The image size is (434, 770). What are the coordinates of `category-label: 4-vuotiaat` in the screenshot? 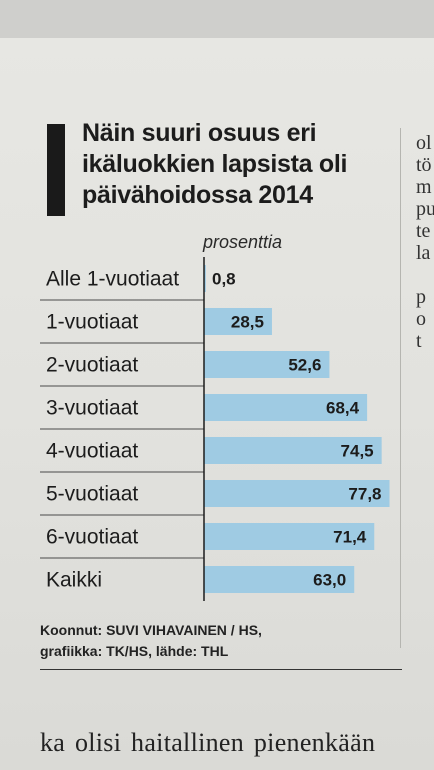 It's located at (92, 451).